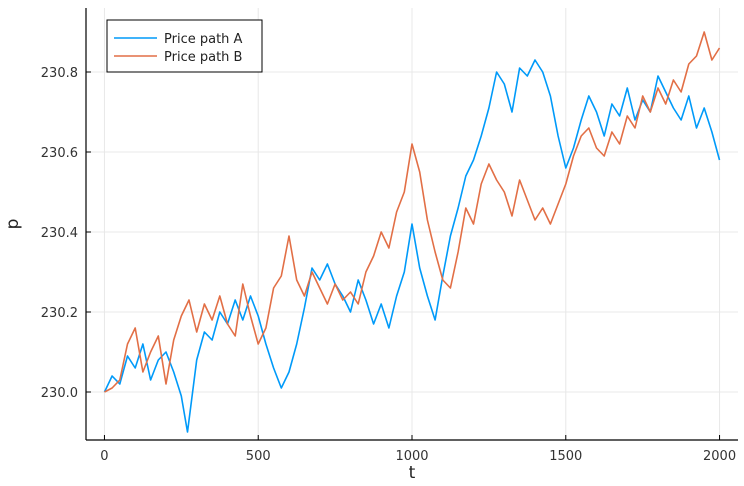 The image size is (744, 486). Describe the element at coordinates (59, 313) in the screenshot. I see `y-tick-label: 230.2` at that location.